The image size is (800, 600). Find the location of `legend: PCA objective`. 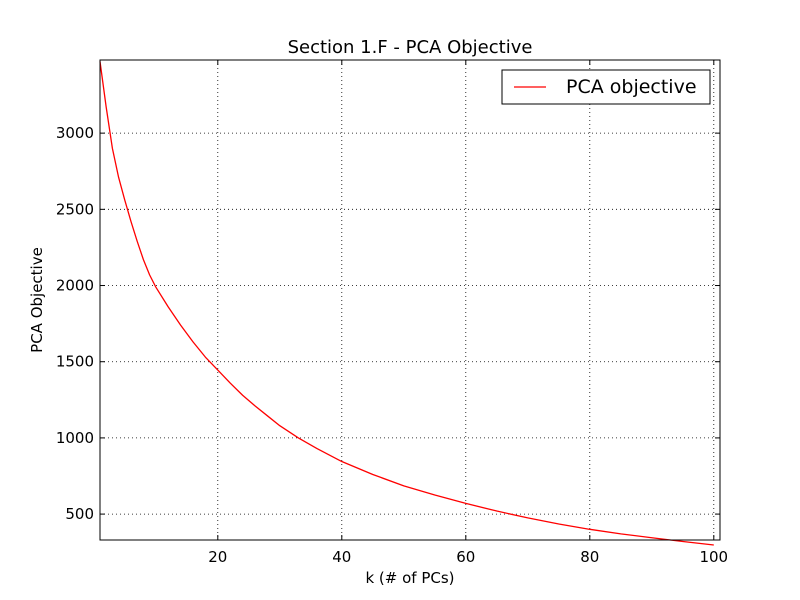

legend: PCA objective is located at coordinates (606, 87).